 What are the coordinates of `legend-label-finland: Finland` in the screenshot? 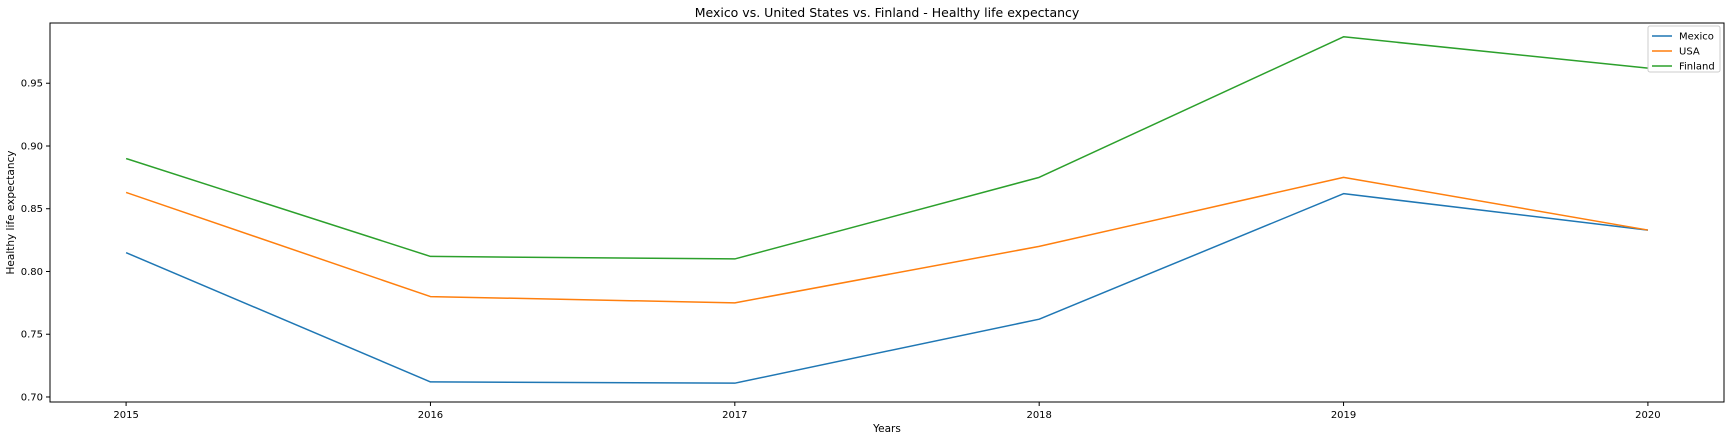 It's located at (1697, 67).